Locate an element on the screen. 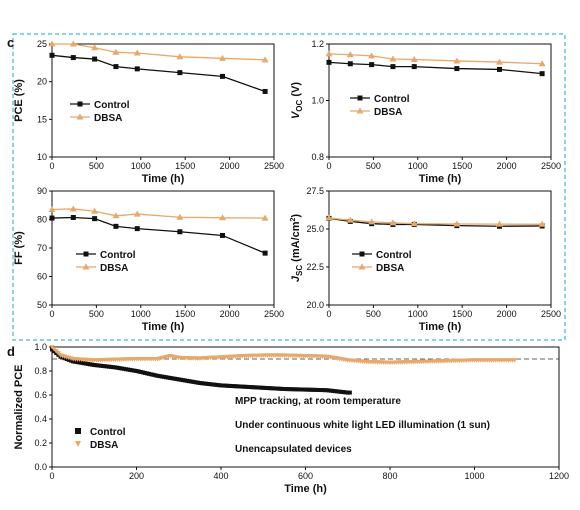 This screenshot has height=510, width=580. y-tick-label: 80 is located at coordinates (42, 220).